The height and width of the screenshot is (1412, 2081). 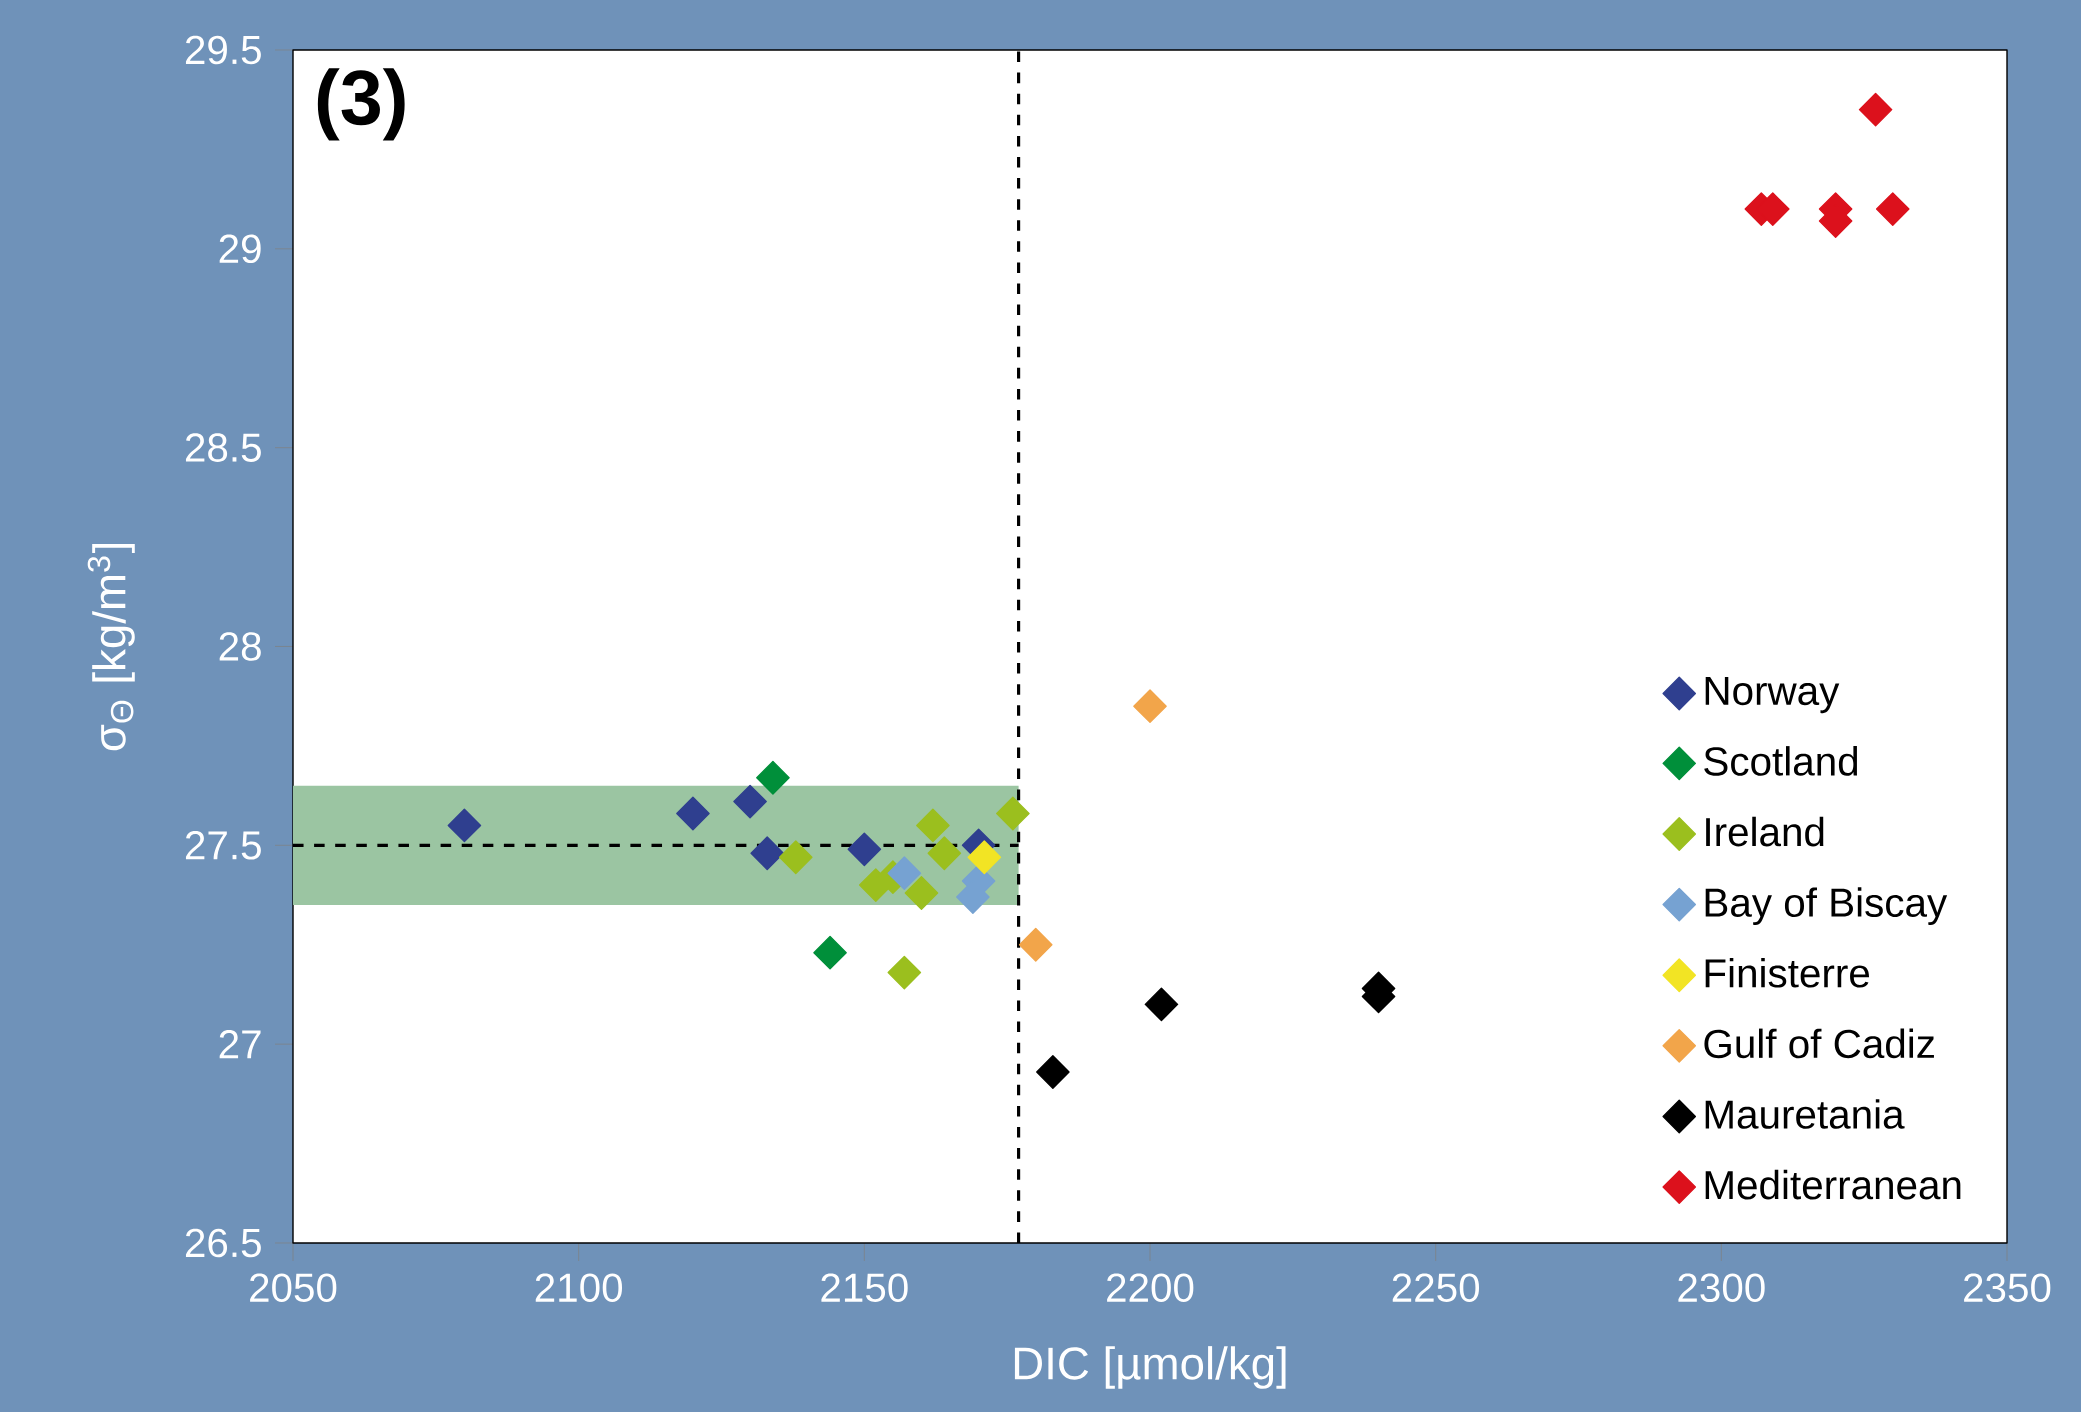 What do you see at coordinates (864, 1288) in the screenshot?
I see `x-tick-label: 2150` at bounding box center [864, 1288].